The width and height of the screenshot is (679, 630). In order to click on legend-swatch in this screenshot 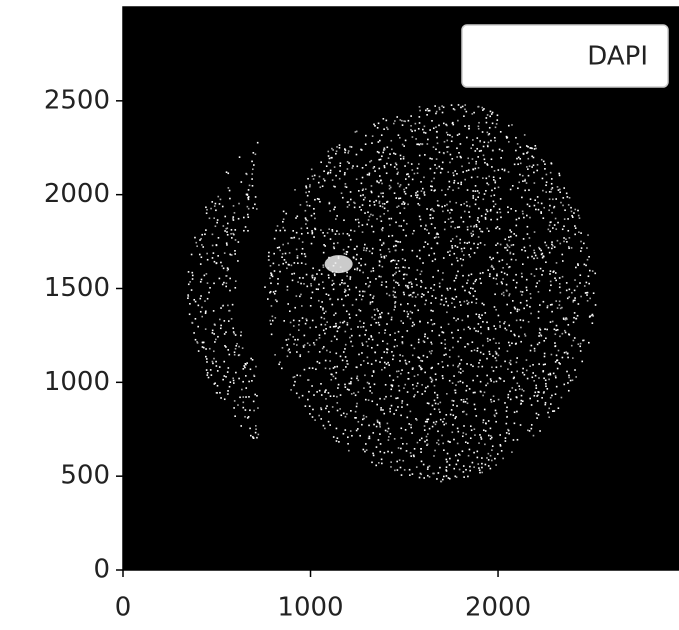, I will do `click(502, 56)`.